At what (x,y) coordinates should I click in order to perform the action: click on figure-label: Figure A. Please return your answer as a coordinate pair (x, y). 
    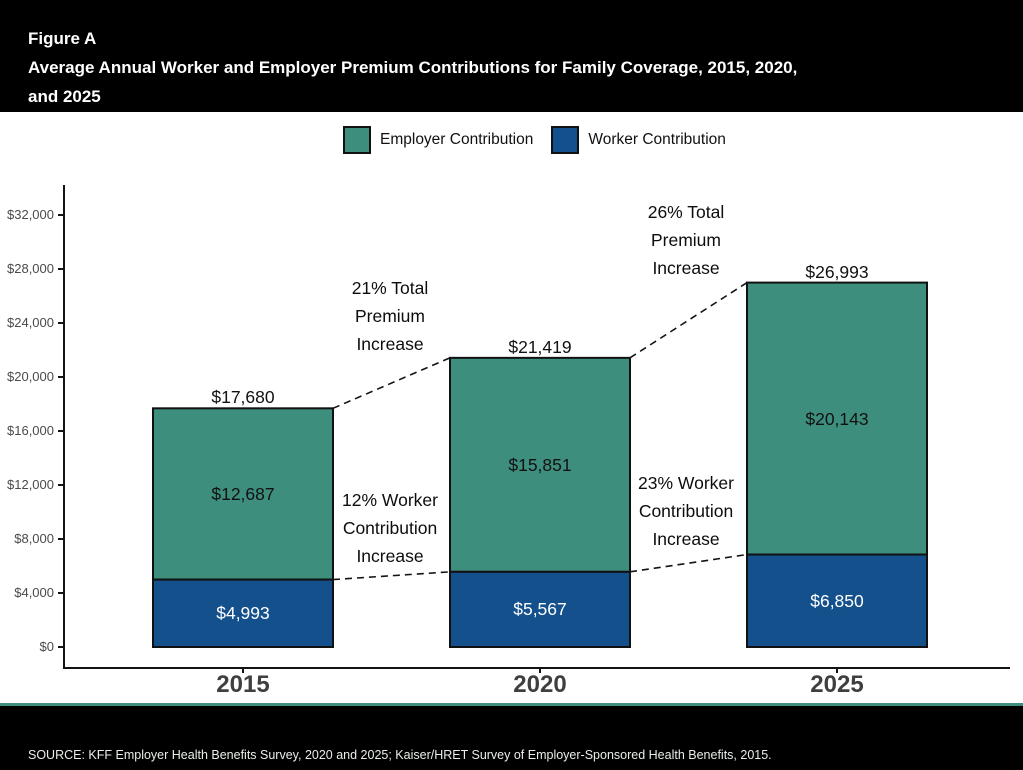
    Looking at the image, I should click on (62, 38).